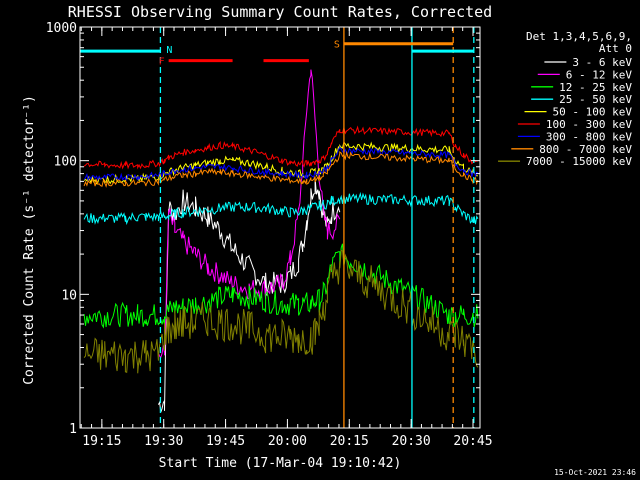  Describe the element at coordinates (595, 99) in the screenshot. I see `legend-entry-4: 25 - 50 keV` at that location.